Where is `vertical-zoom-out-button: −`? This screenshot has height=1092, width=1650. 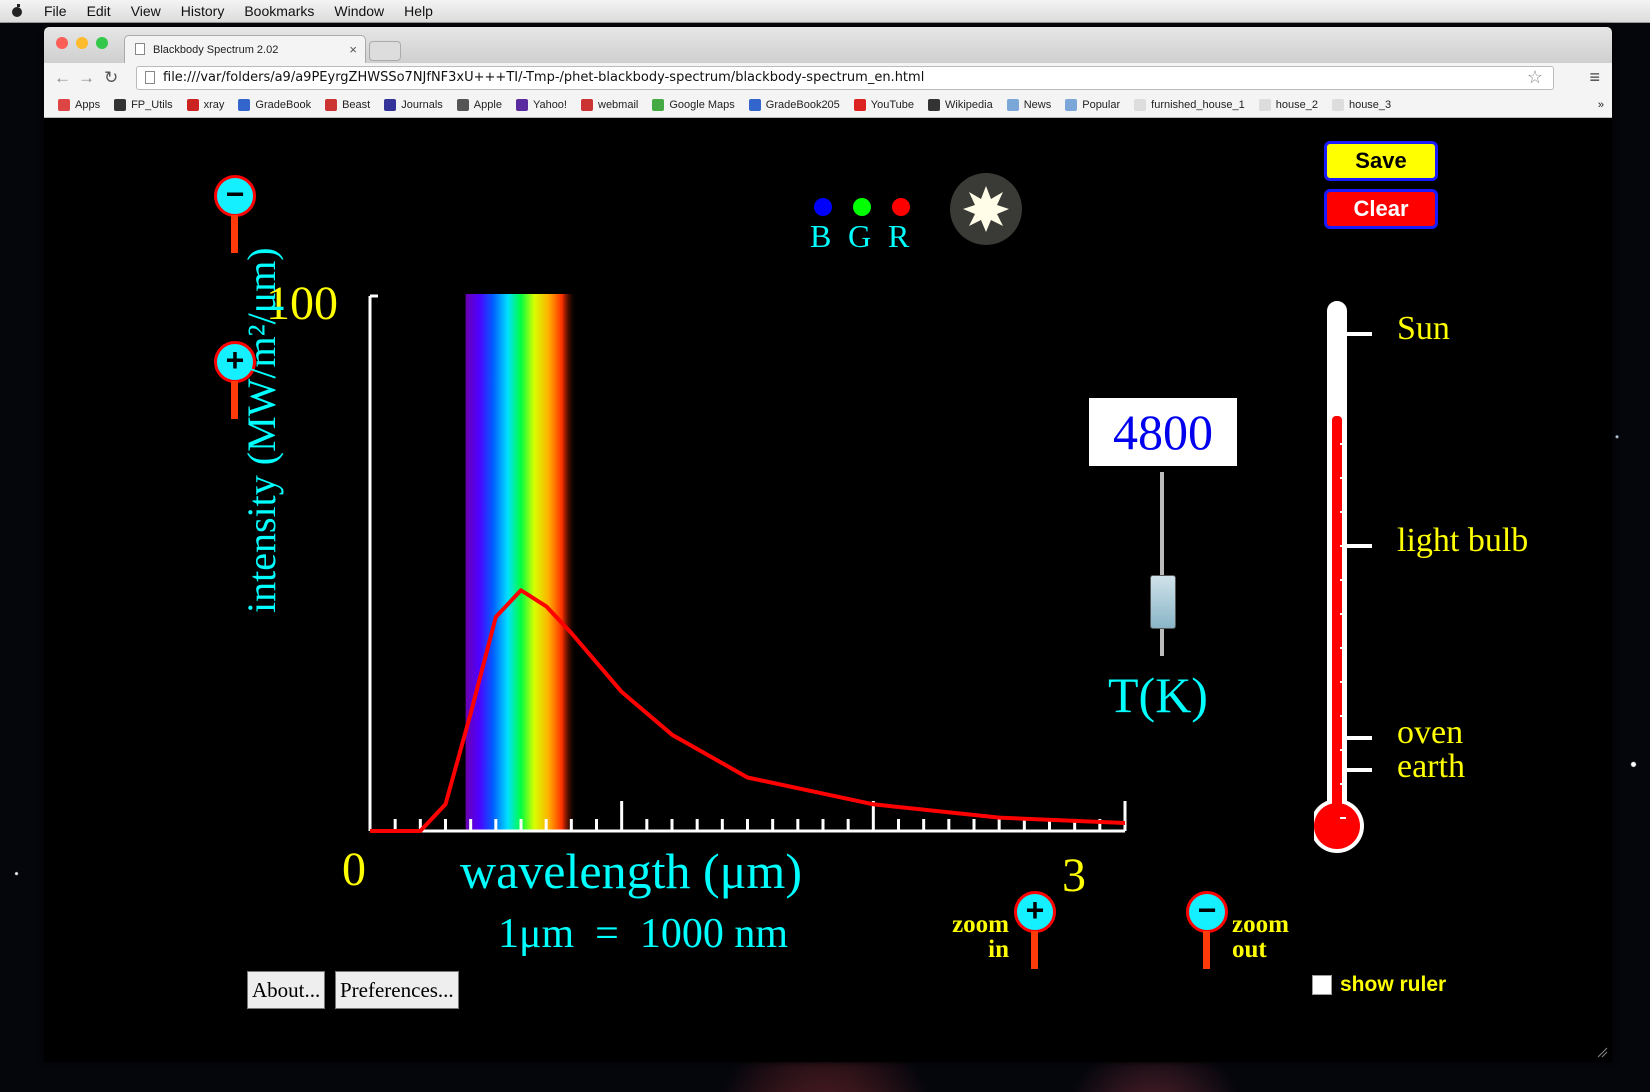 vertical-zoom-out-button: − is located at coordinates (235, 215).